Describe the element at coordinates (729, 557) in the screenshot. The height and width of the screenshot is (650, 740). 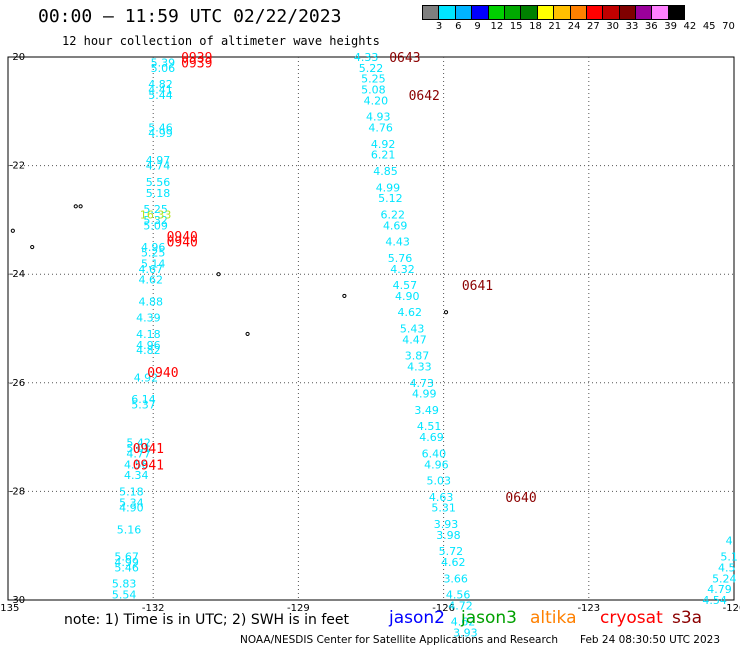
I see `wave-height-value: 5.1` at that location.